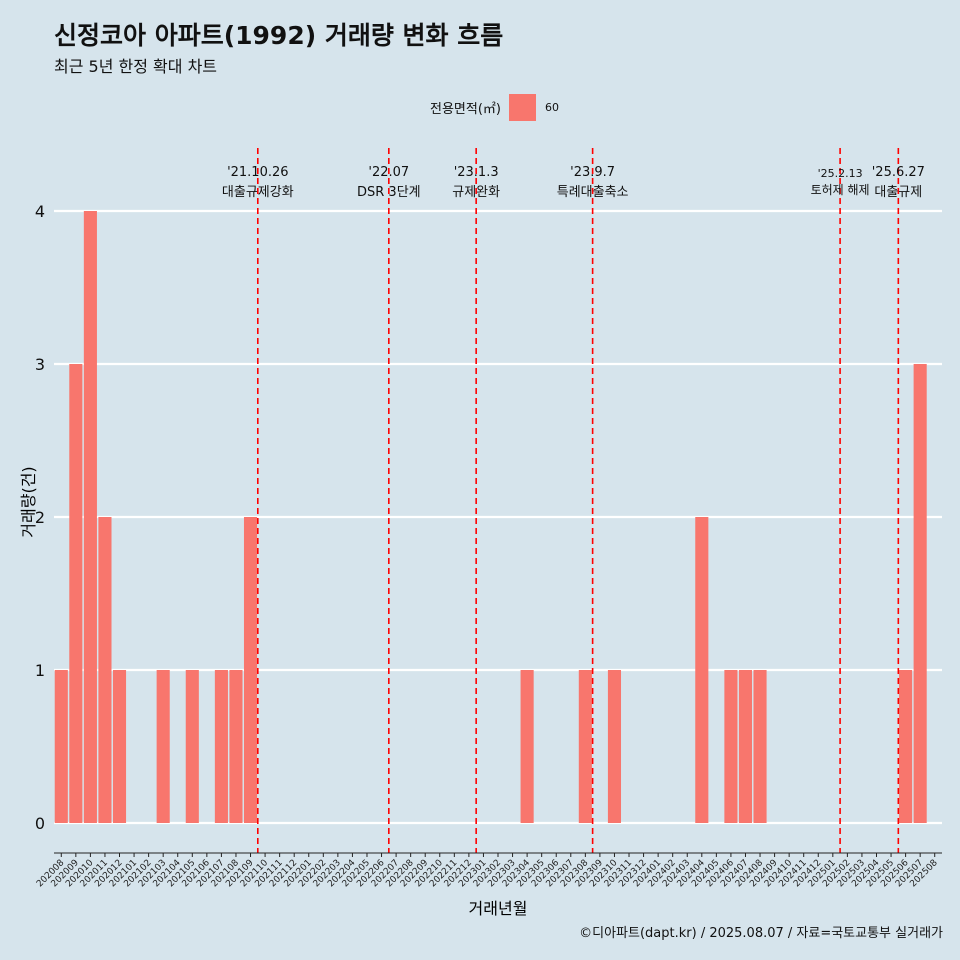 This screenshot has width=960, height=960. I want to click on event-label: 대출규제, so click(898, 192).